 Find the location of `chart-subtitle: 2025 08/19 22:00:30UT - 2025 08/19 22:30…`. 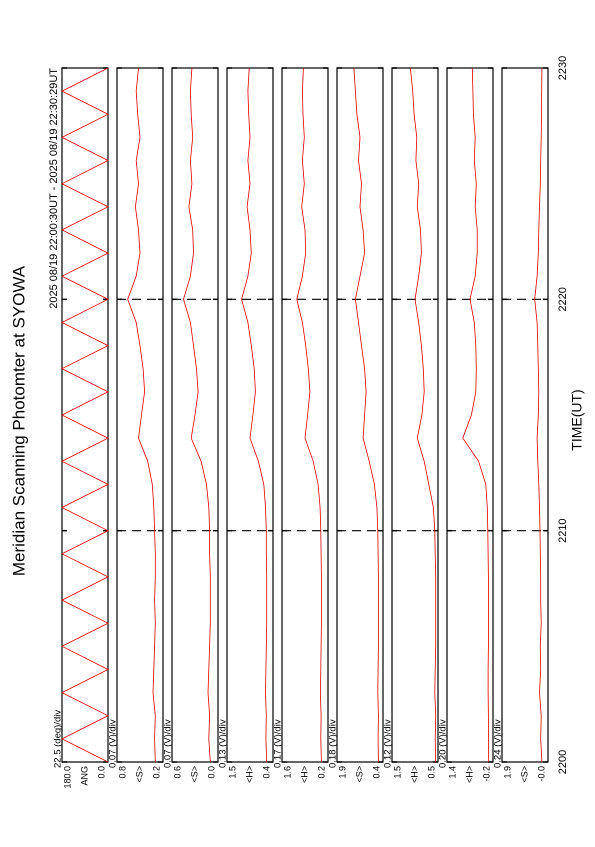

chart-subtitle: 2025 08/19 22:00:30UT - 2025 08/19 22:30… is located at coordinates (54, 188).